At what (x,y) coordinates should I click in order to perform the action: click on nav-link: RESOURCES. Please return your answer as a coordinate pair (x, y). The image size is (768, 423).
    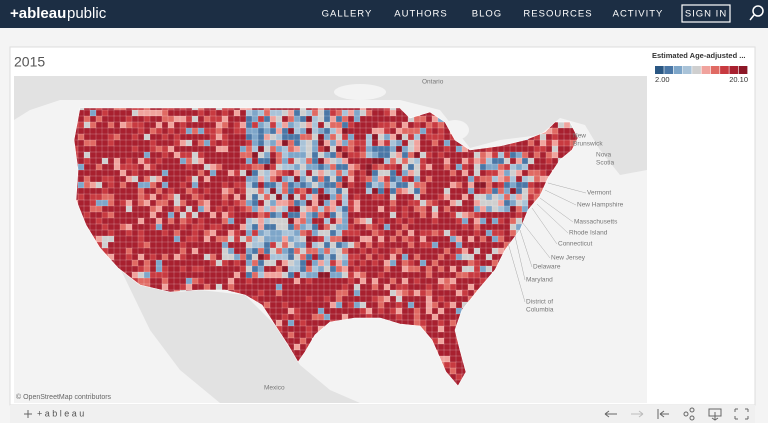
    Looking at the image, I should click on (557, 14).